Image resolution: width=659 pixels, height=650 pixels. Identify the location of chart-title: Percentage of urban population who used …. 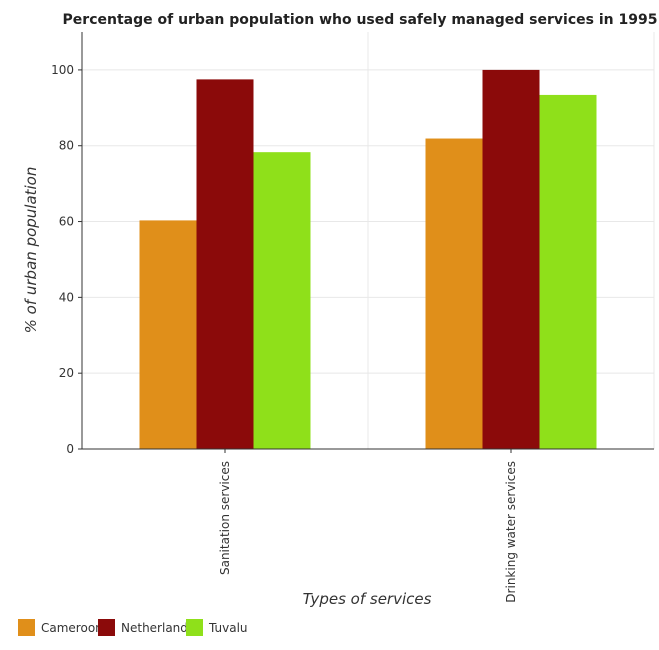
(360, 20).